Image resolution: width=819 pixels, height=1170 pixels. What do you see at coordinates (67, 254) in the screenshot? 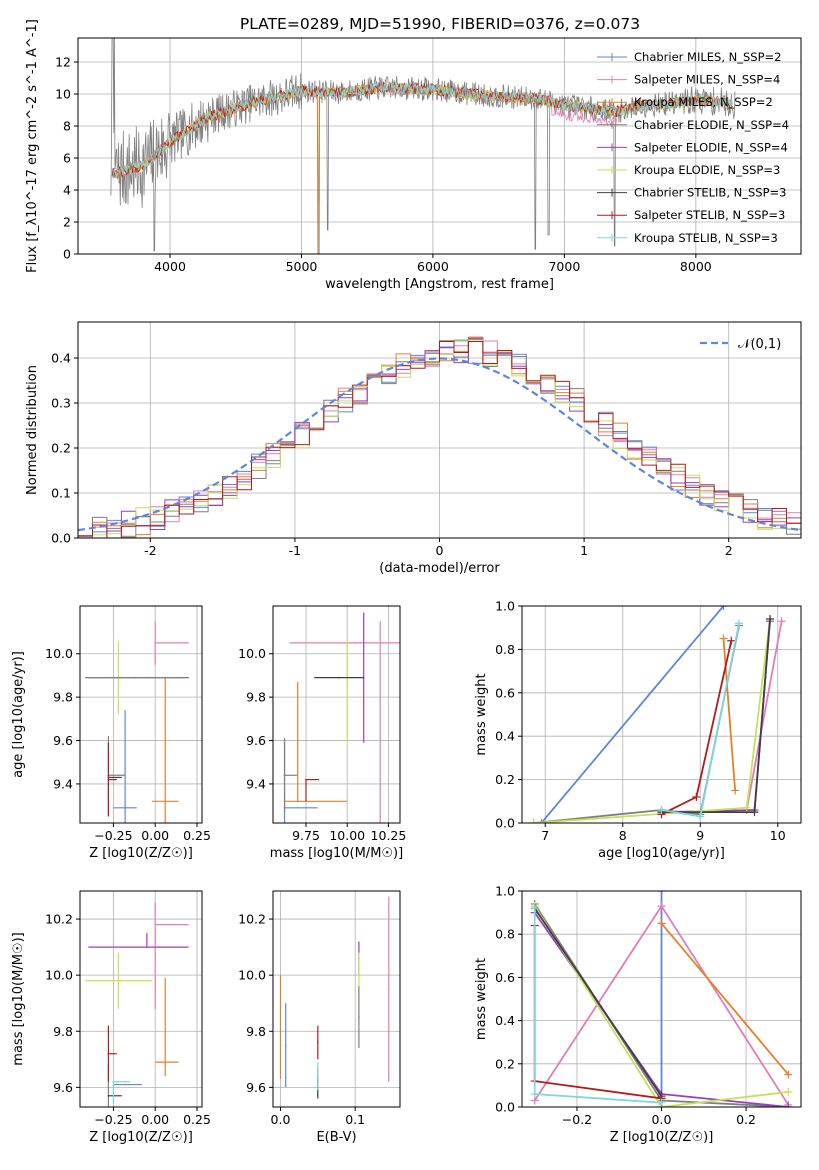
I see `y-tick-label: 0` at bounding box center [67, 254].